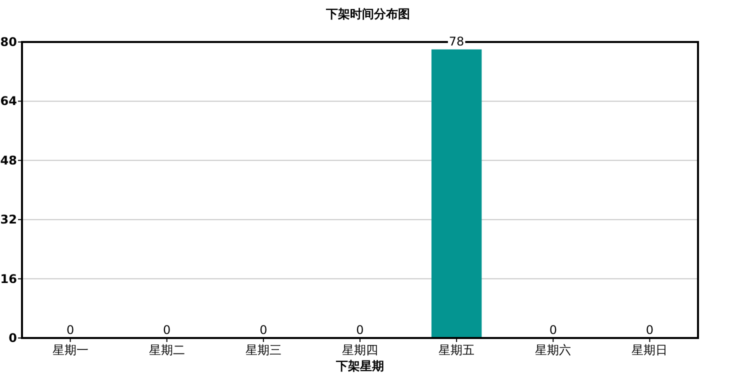 This screenshot has width=736, height=383. I want to click on x-tick-label: 星期二, so click(166, 350).